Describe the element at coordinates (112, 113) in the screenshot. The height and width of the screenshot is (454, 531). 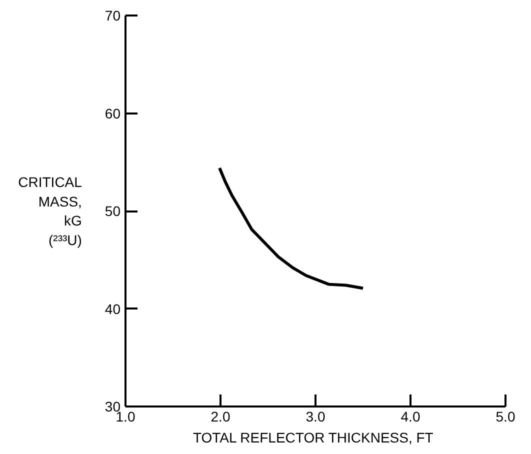
I see `y-tick-label: 60` at that location.